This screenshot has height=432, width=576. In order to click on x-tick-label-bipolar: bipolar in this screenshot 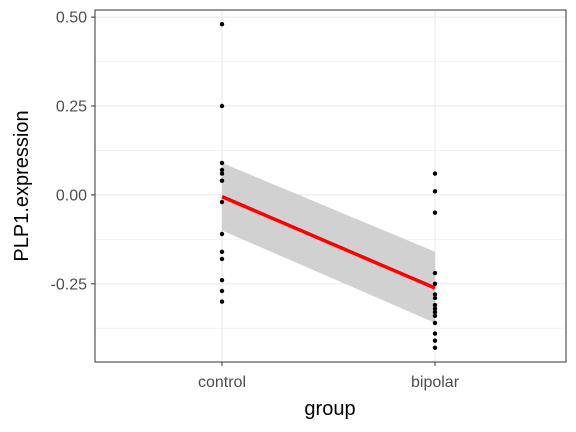, I will do `click(435, 382)`.